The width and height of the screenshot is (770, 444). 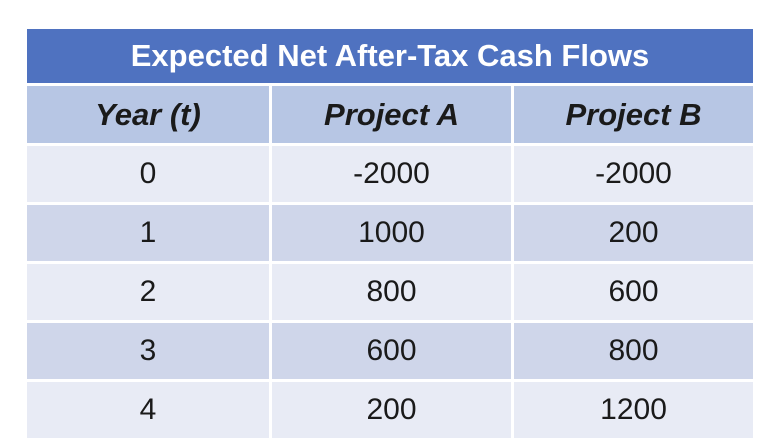 I want to click on header-year: Year (t), so click(x=148, y=116).